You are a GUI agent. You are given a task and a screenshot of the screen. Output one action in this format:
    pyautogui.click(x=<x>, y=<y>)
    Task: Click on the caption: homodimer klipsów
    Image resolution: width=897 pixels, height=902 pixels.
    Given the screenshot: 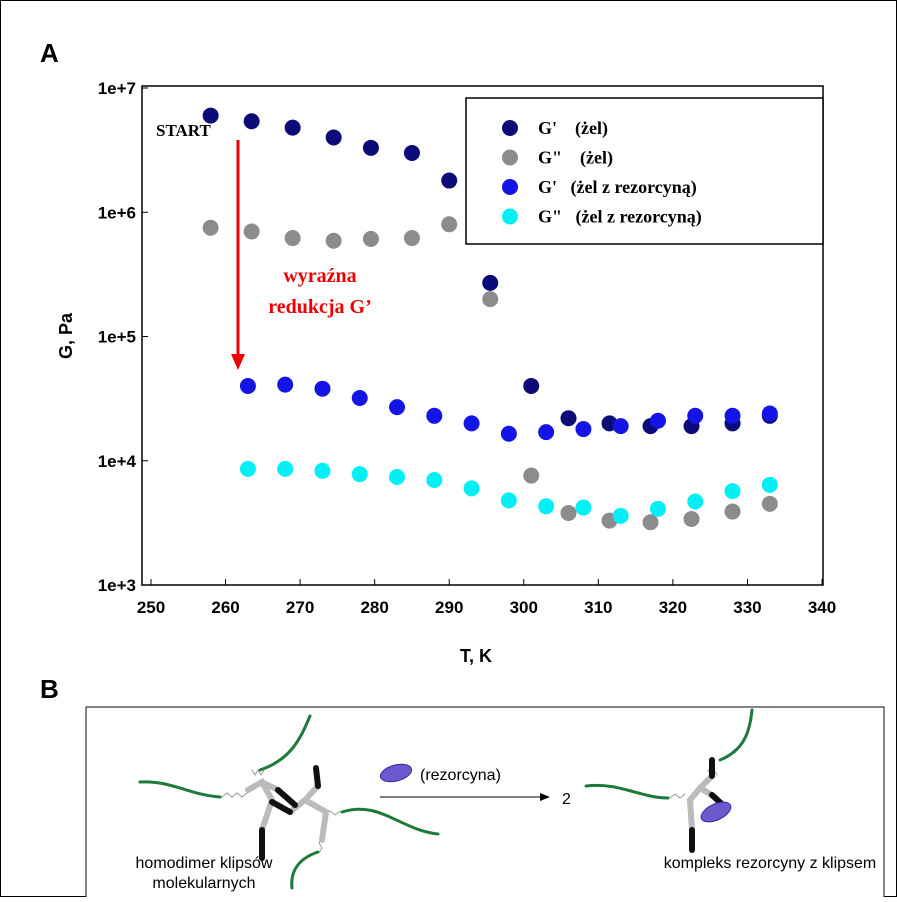 What is the action you would take?
    pyautogui.click(x=204, y=863)
    